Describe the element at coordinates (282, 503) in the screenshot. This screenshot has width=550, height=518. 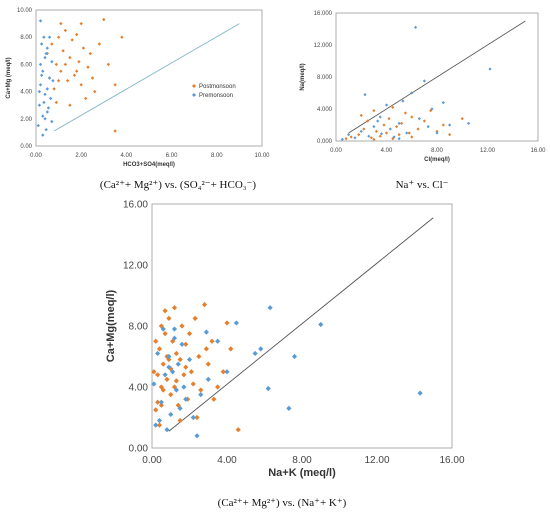
I see `chart3-caption: (Ca²⁺+ Mg²⁺) vs. (Na⁺+ K⁺)` at that location.